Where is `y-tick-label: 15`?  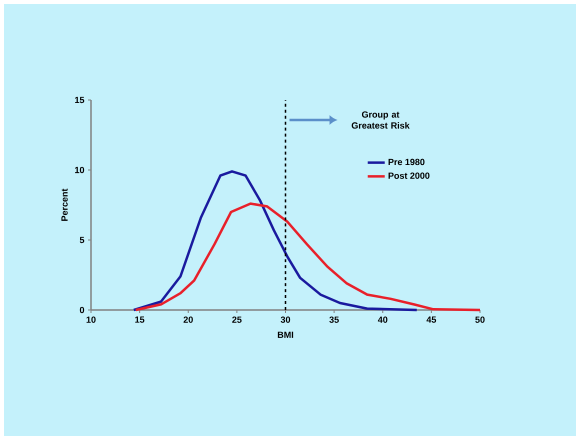
y-tick-label: 15 is located at coordinates (79, 100).